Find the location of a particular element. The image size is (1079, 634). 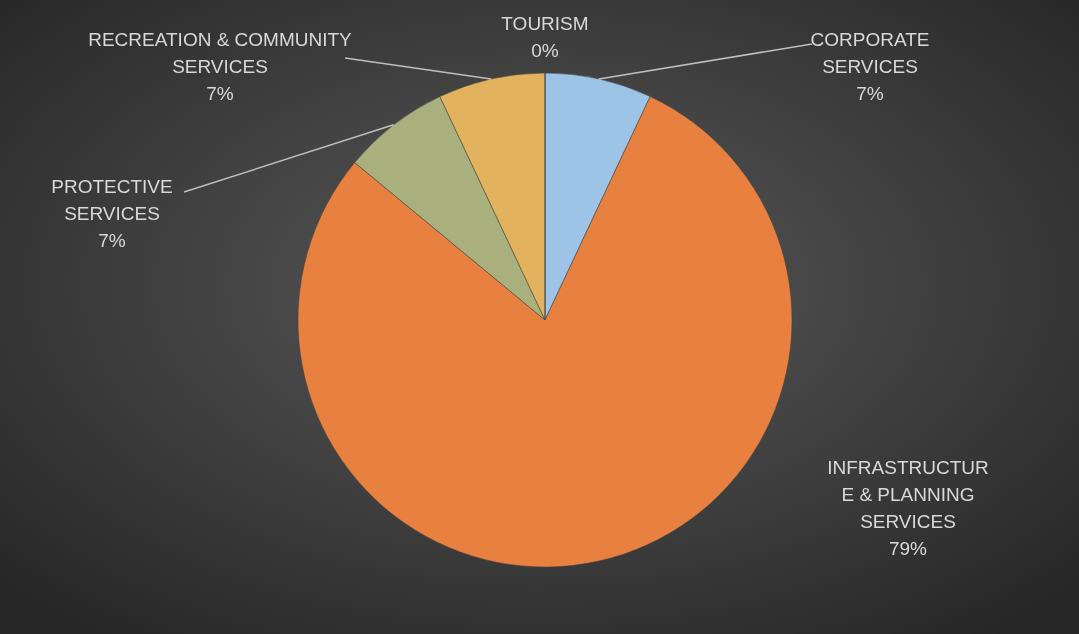

slice-label: INFRASTRUCTURE & PLANNING SERVICES is located at coordinates (908, 494).